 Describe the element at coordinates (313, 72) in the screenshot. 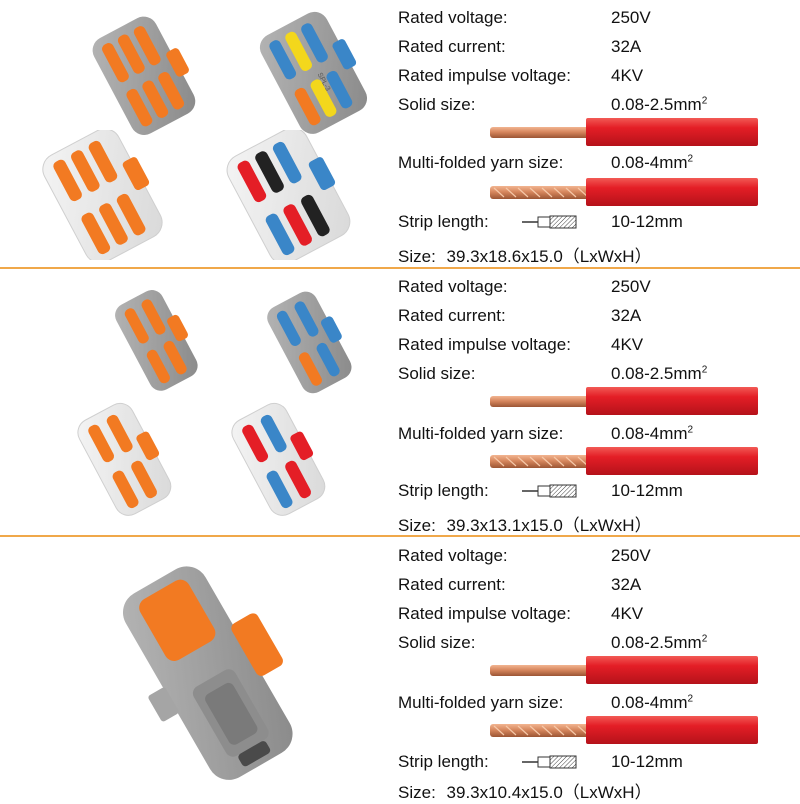

I see `connector-image-gray-color: SPL-3` at that location.